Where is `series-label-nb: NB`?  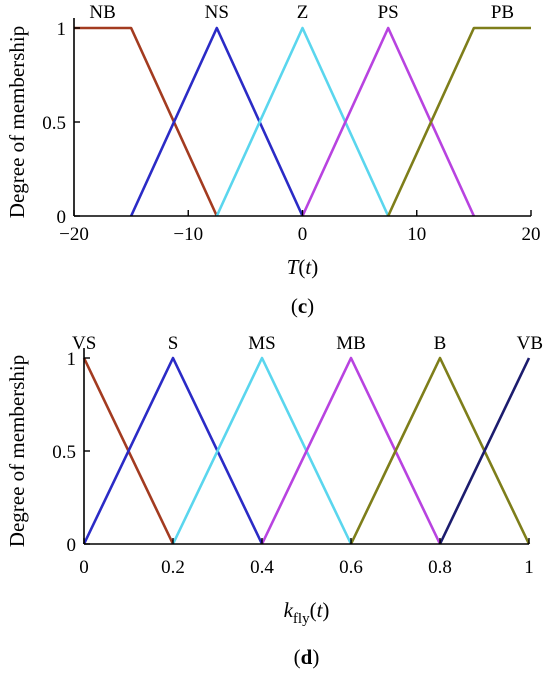
series-label-nb: NB is located at coordinates (102, 12).